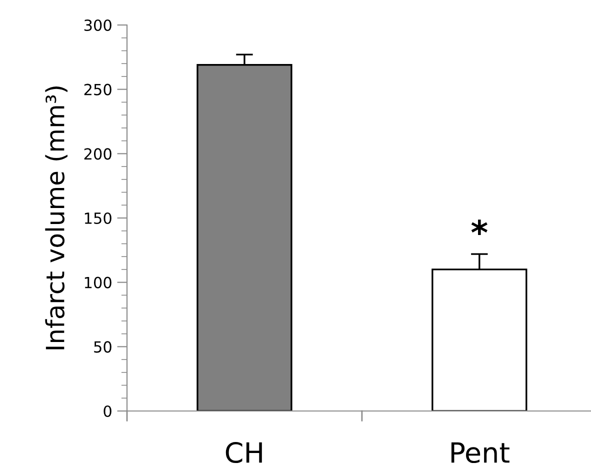  What do you see at coordinates (98, 282) in the screenshot?
I see `y-tick-label: 100` at bounding box center [98, 282].